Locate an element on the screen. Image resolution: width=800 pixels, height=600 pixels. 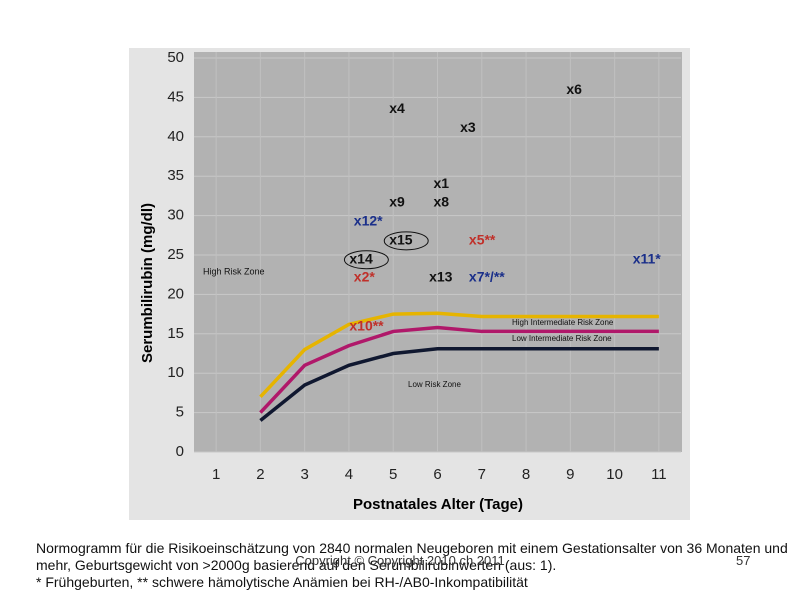
x-tick-label: 2 is located at coordinates (260, 474).